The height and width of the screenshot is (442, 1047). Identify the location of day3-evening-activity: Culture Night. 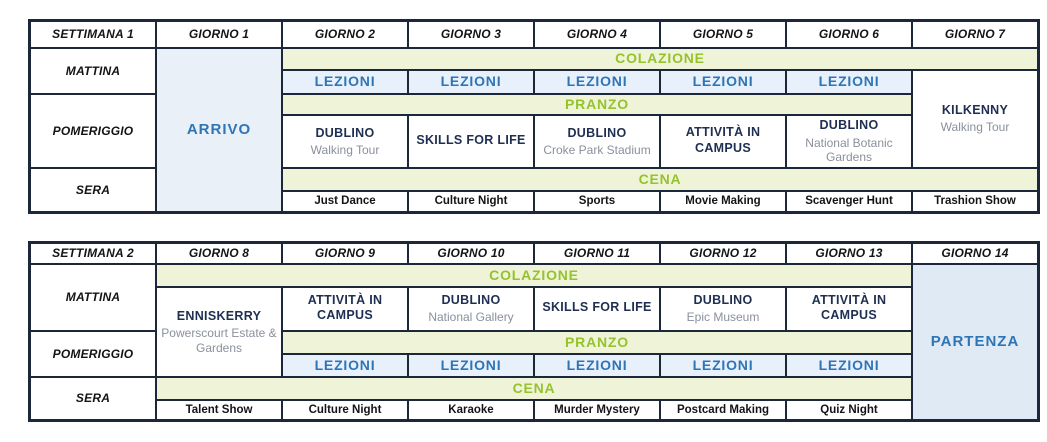
(471, 201).